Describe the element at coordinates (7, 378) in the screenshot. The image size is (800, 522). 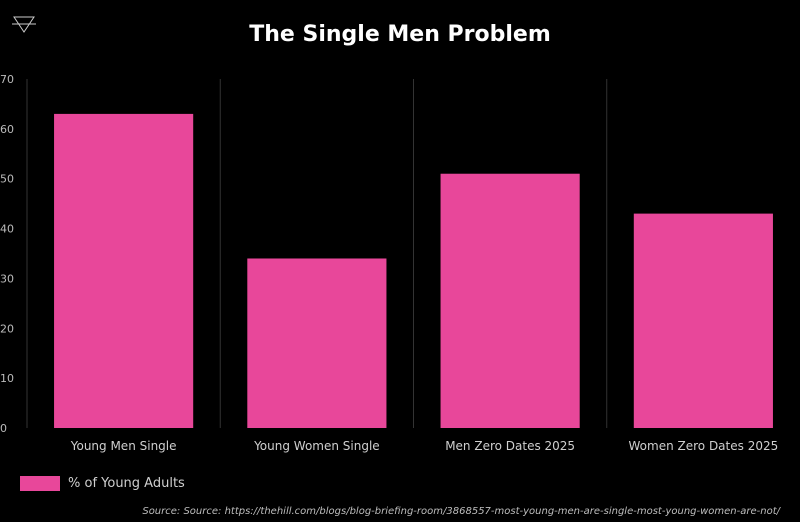
I see `y-tick-label: 10` at that location.